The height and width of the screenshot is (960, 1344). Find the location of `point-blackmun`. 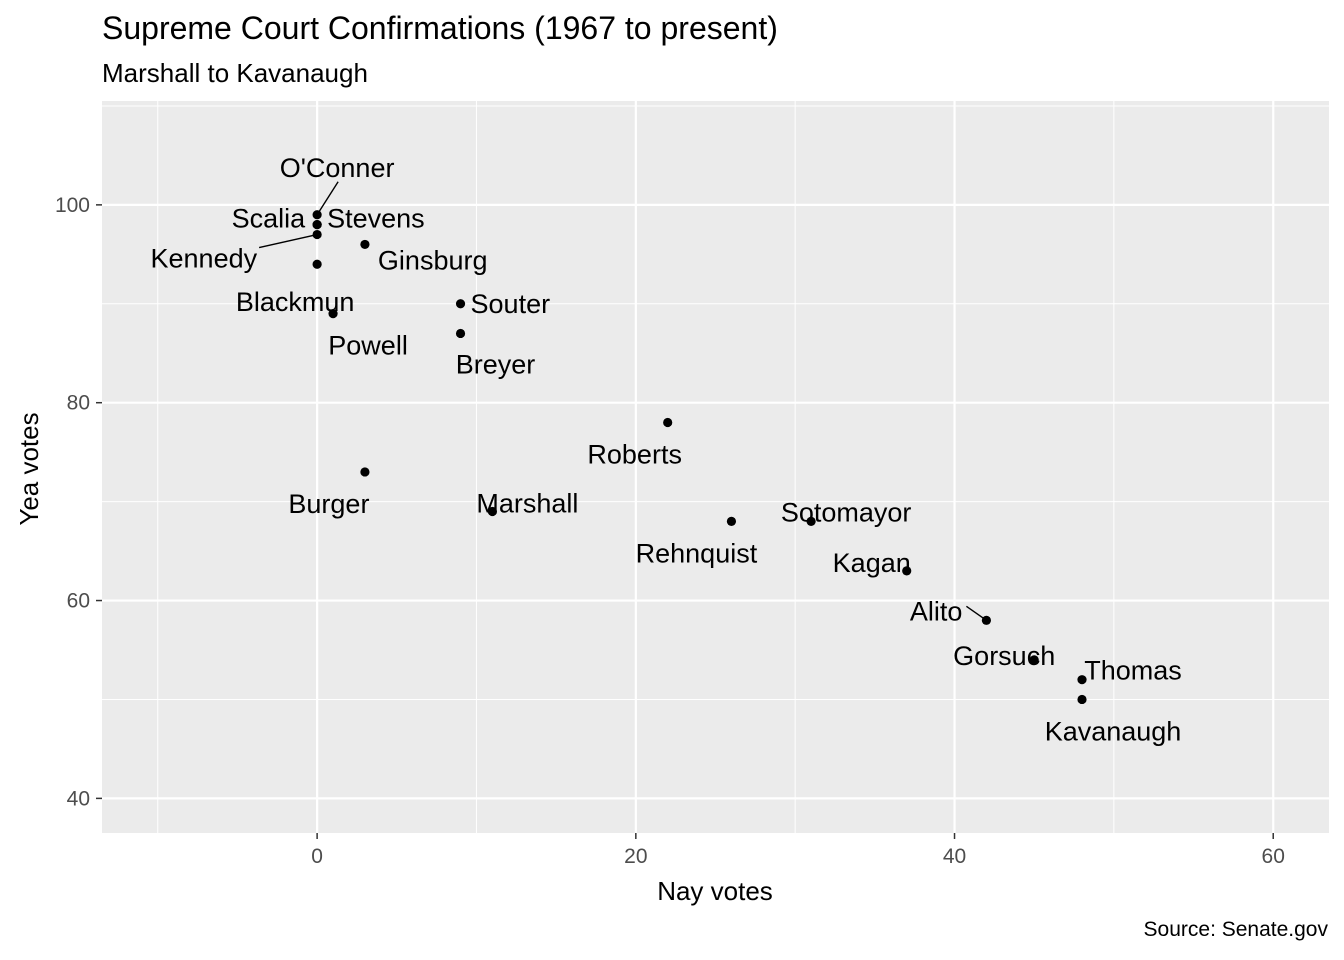

point-blackmun is located at coordinates (317, 264).